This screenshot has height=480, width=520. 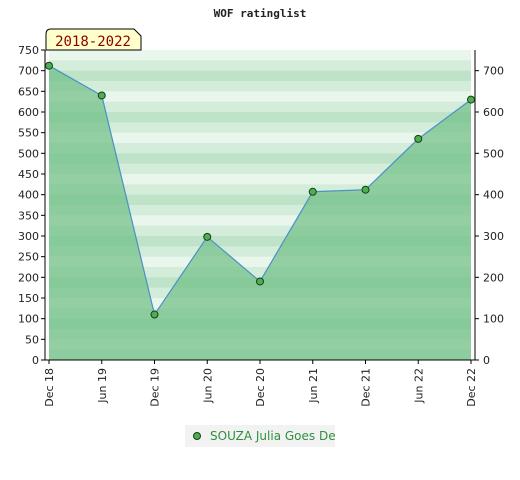 What do you see at coordinates (28, 277) in the screenshot?
I see `y-left-tick-label: 200` at bounding box center [28, 277].